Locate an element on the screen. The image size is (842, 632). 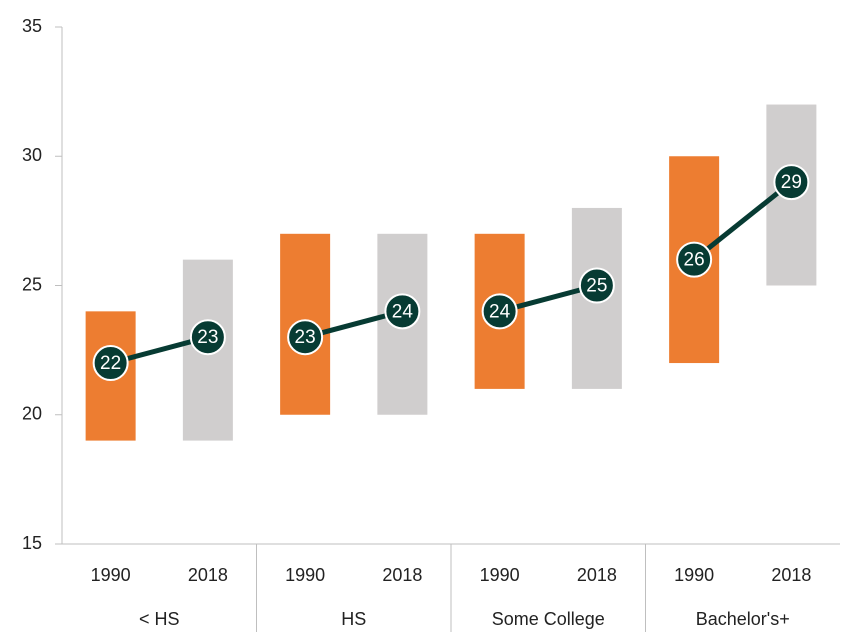
y-tick-label: 15 is located at coordinates (32, 543).